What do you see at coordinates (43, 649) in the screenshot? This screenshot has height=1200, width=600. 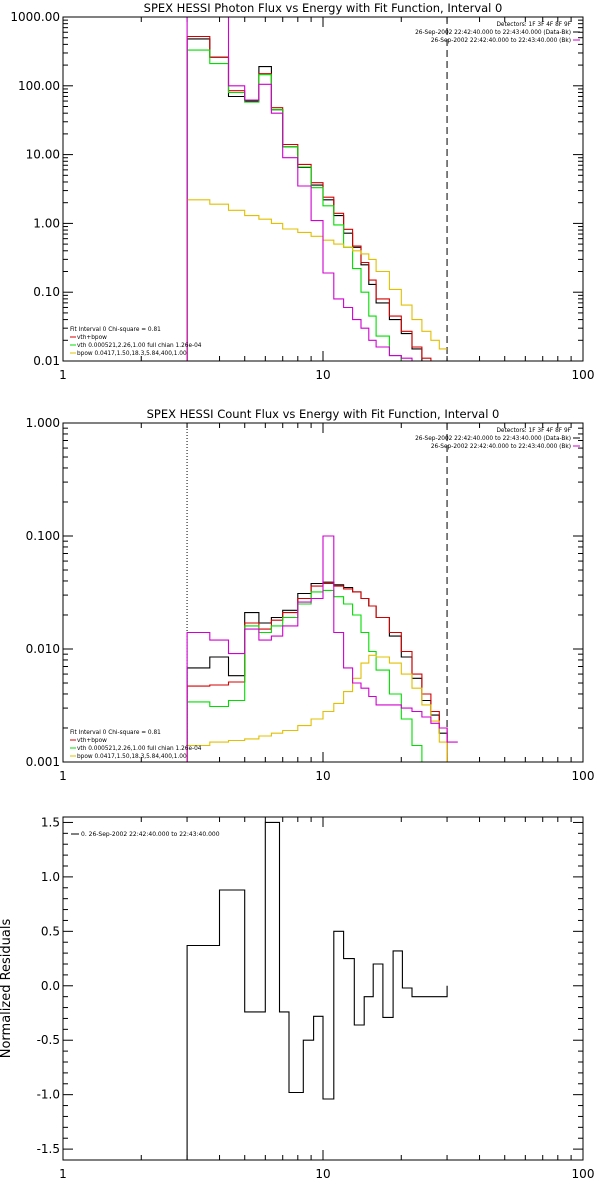 I see `y-tick-label: 0.010` at bounding box center [43, 649].